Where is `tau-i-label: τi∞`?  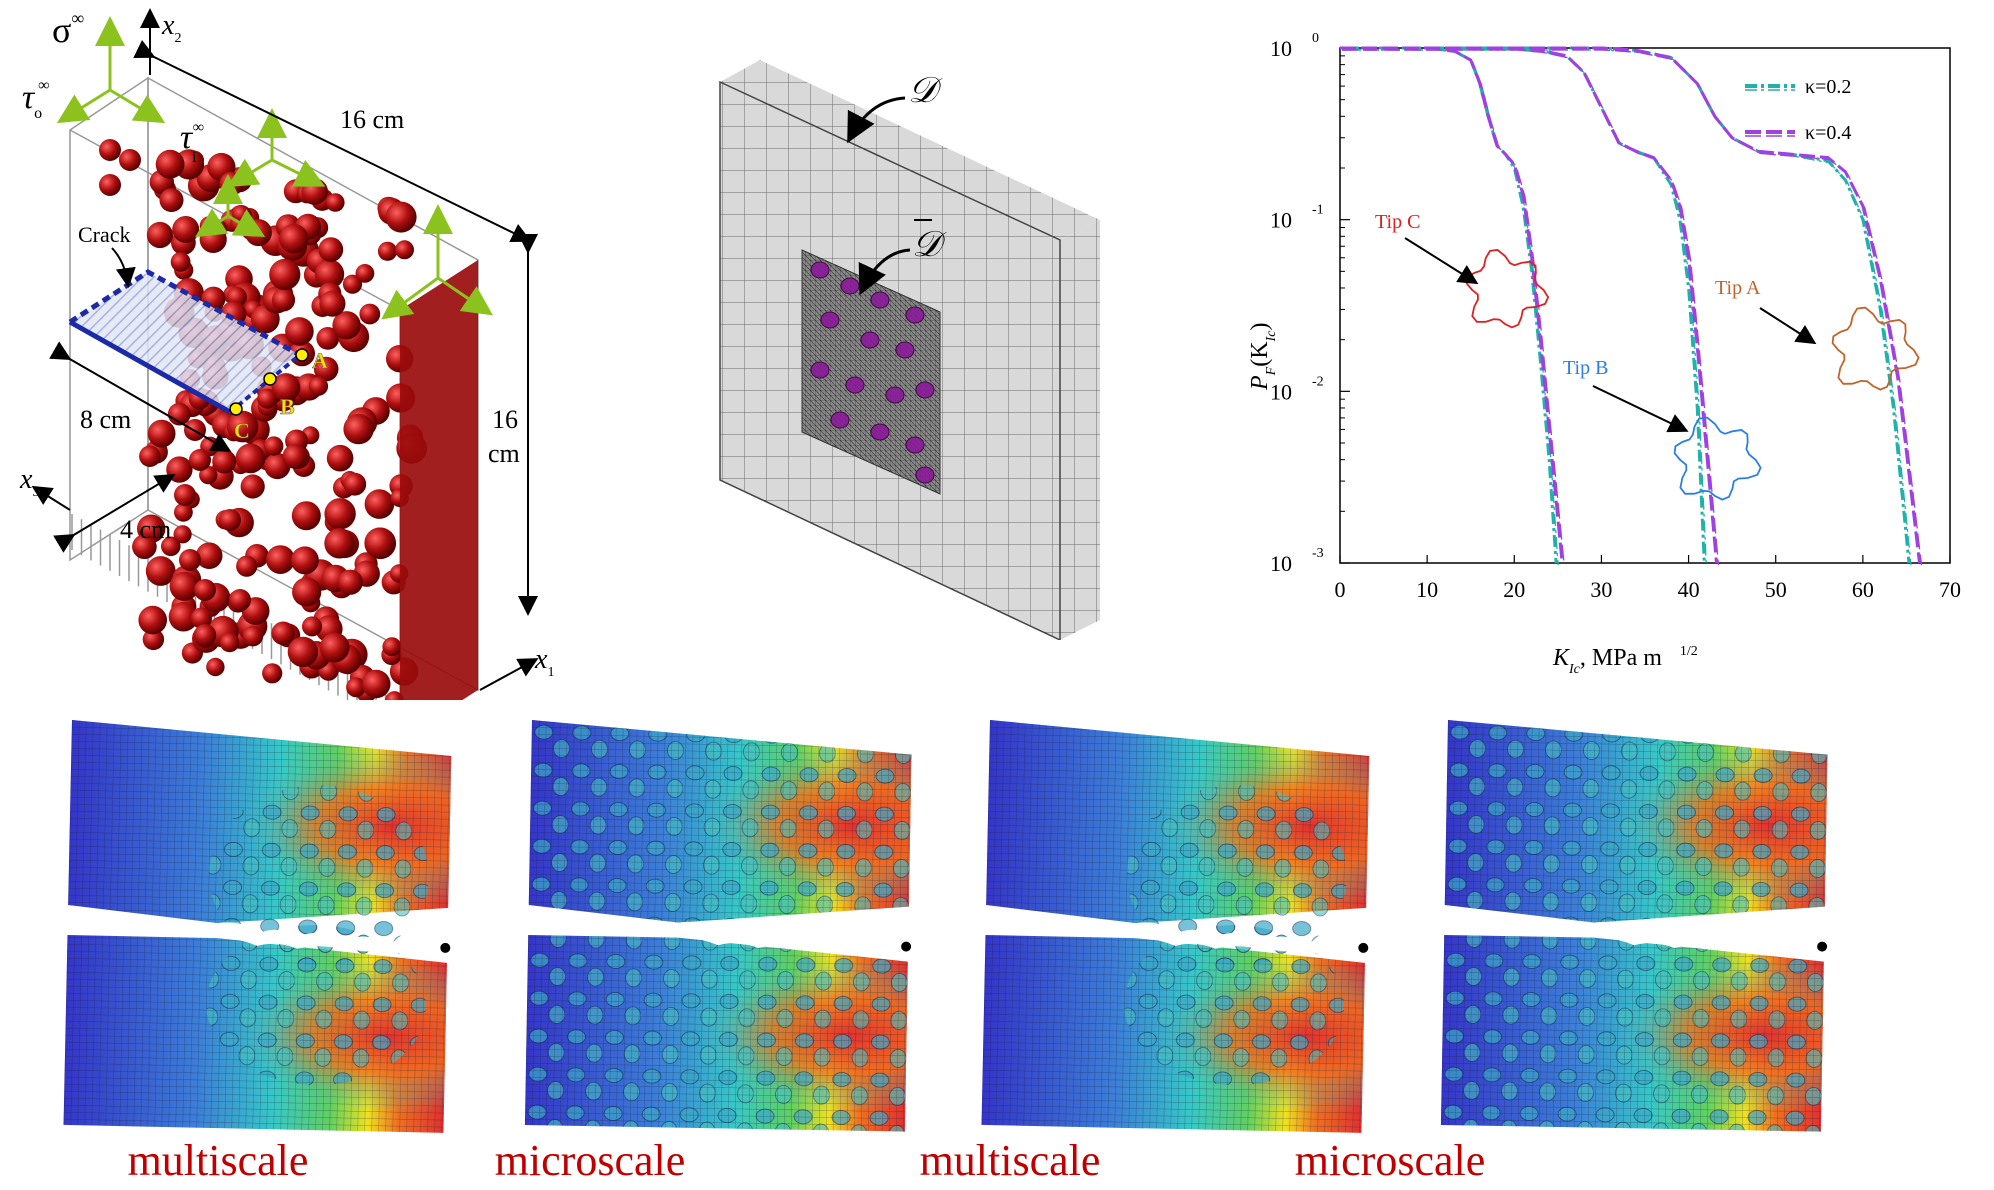 tau-i-label: τi∞ is located at coordinates (192, 142).